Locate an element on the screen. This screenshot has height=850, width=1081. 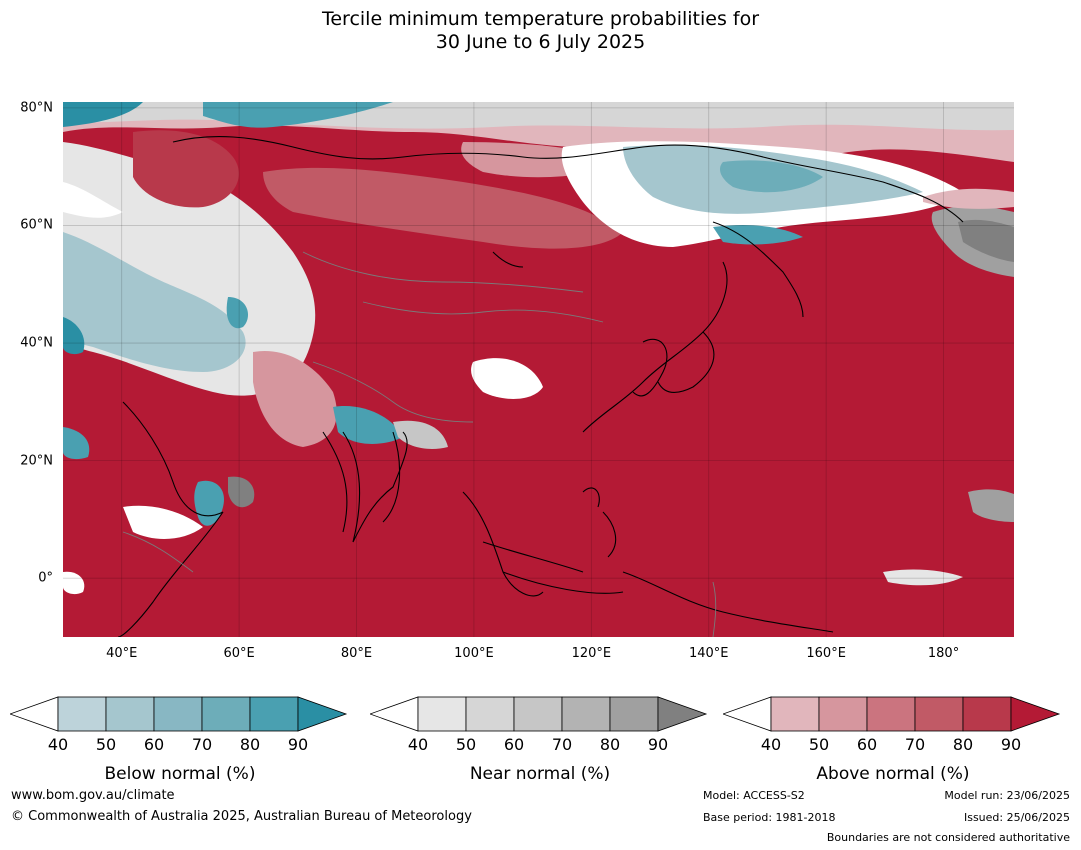
border-new-guinea is located at coordinates (714, 609).